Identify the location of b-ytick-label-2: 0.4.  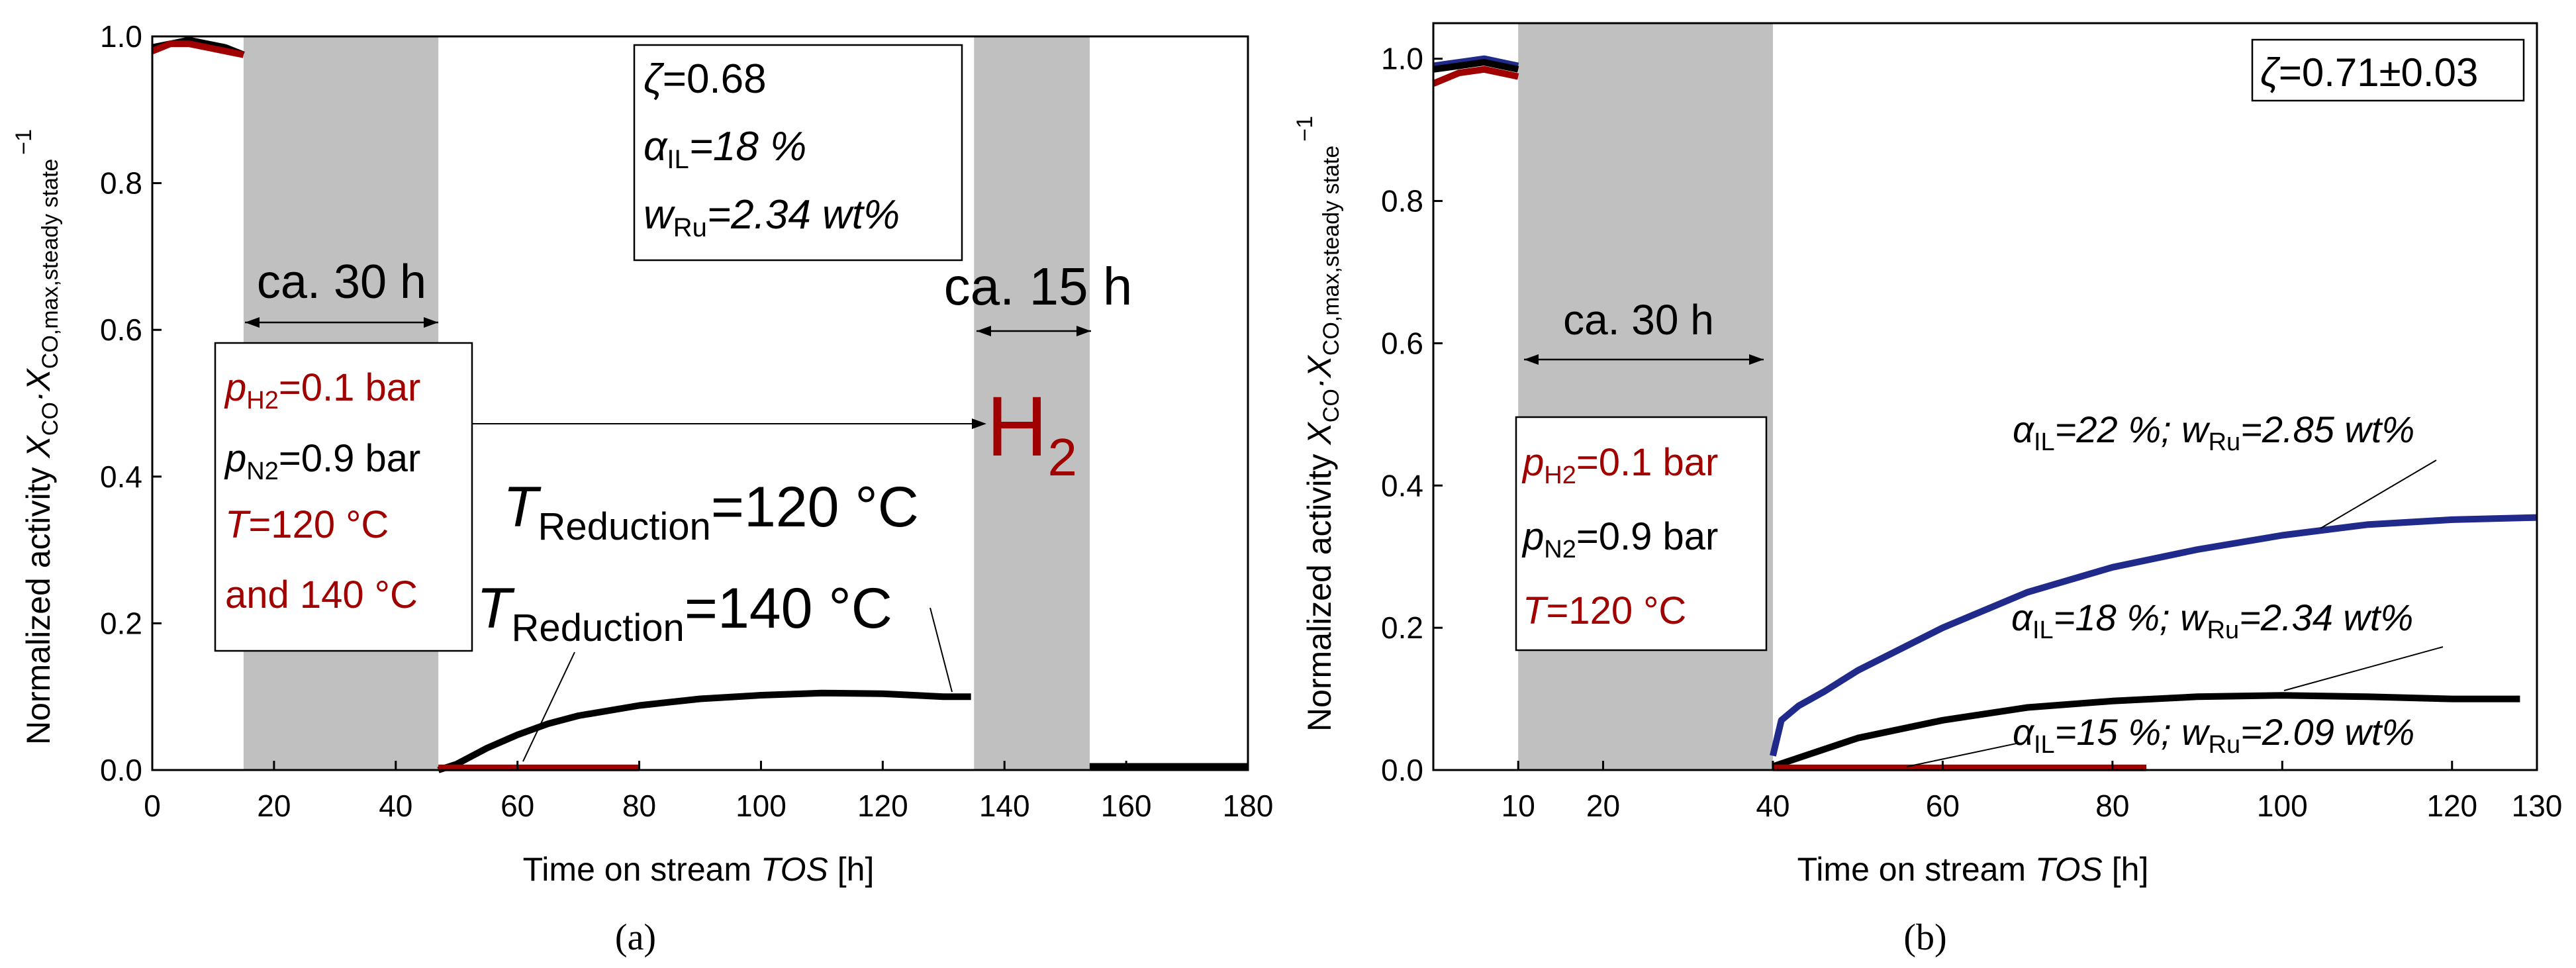
(1402, 485).